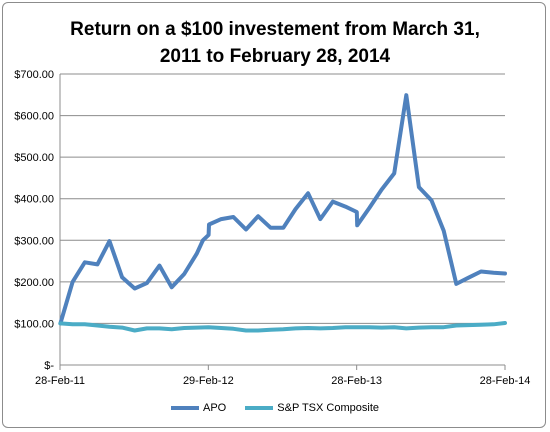 The height and width of the screenshot is (432, 550). Describe the element at coordinates (356, 381) in the screenshot. I see `x-tick-label: 28-Feb-13` at that location.